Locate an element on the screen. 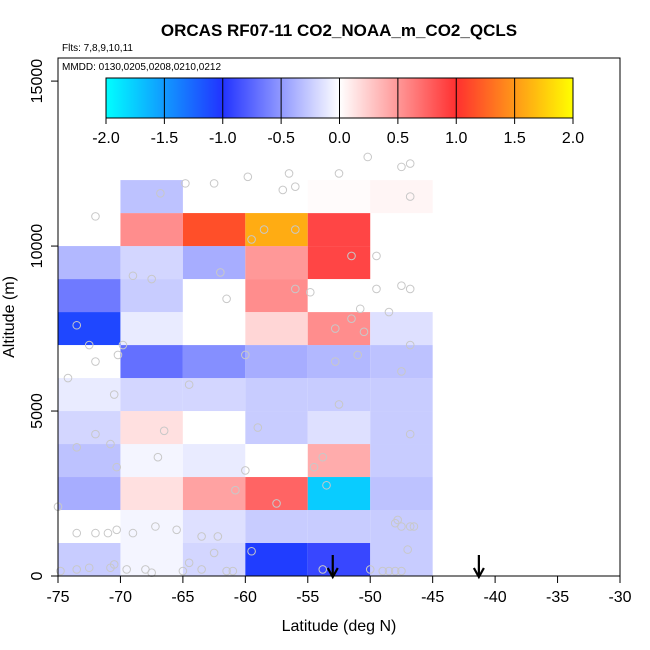 The width and height of the screenshot is (650, 650). colorbar-ticks: -2.0 -1.5 -1.0 -0.5 0.0 0.5 1.0 1.5 2.0 is located at coordinates (338, 112).